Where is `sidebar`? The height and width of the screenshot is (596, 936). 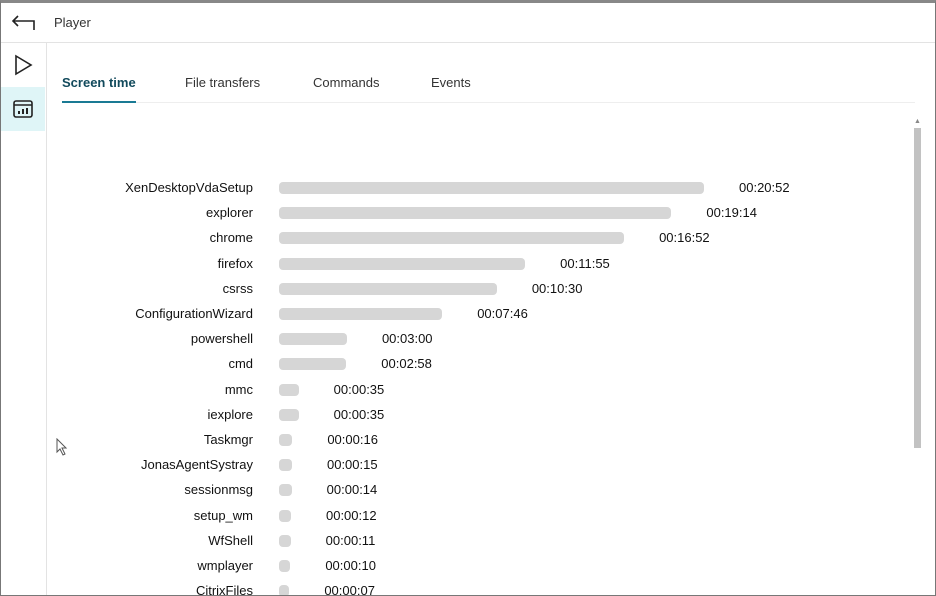
sidebar is located at coordinates (24, 319).